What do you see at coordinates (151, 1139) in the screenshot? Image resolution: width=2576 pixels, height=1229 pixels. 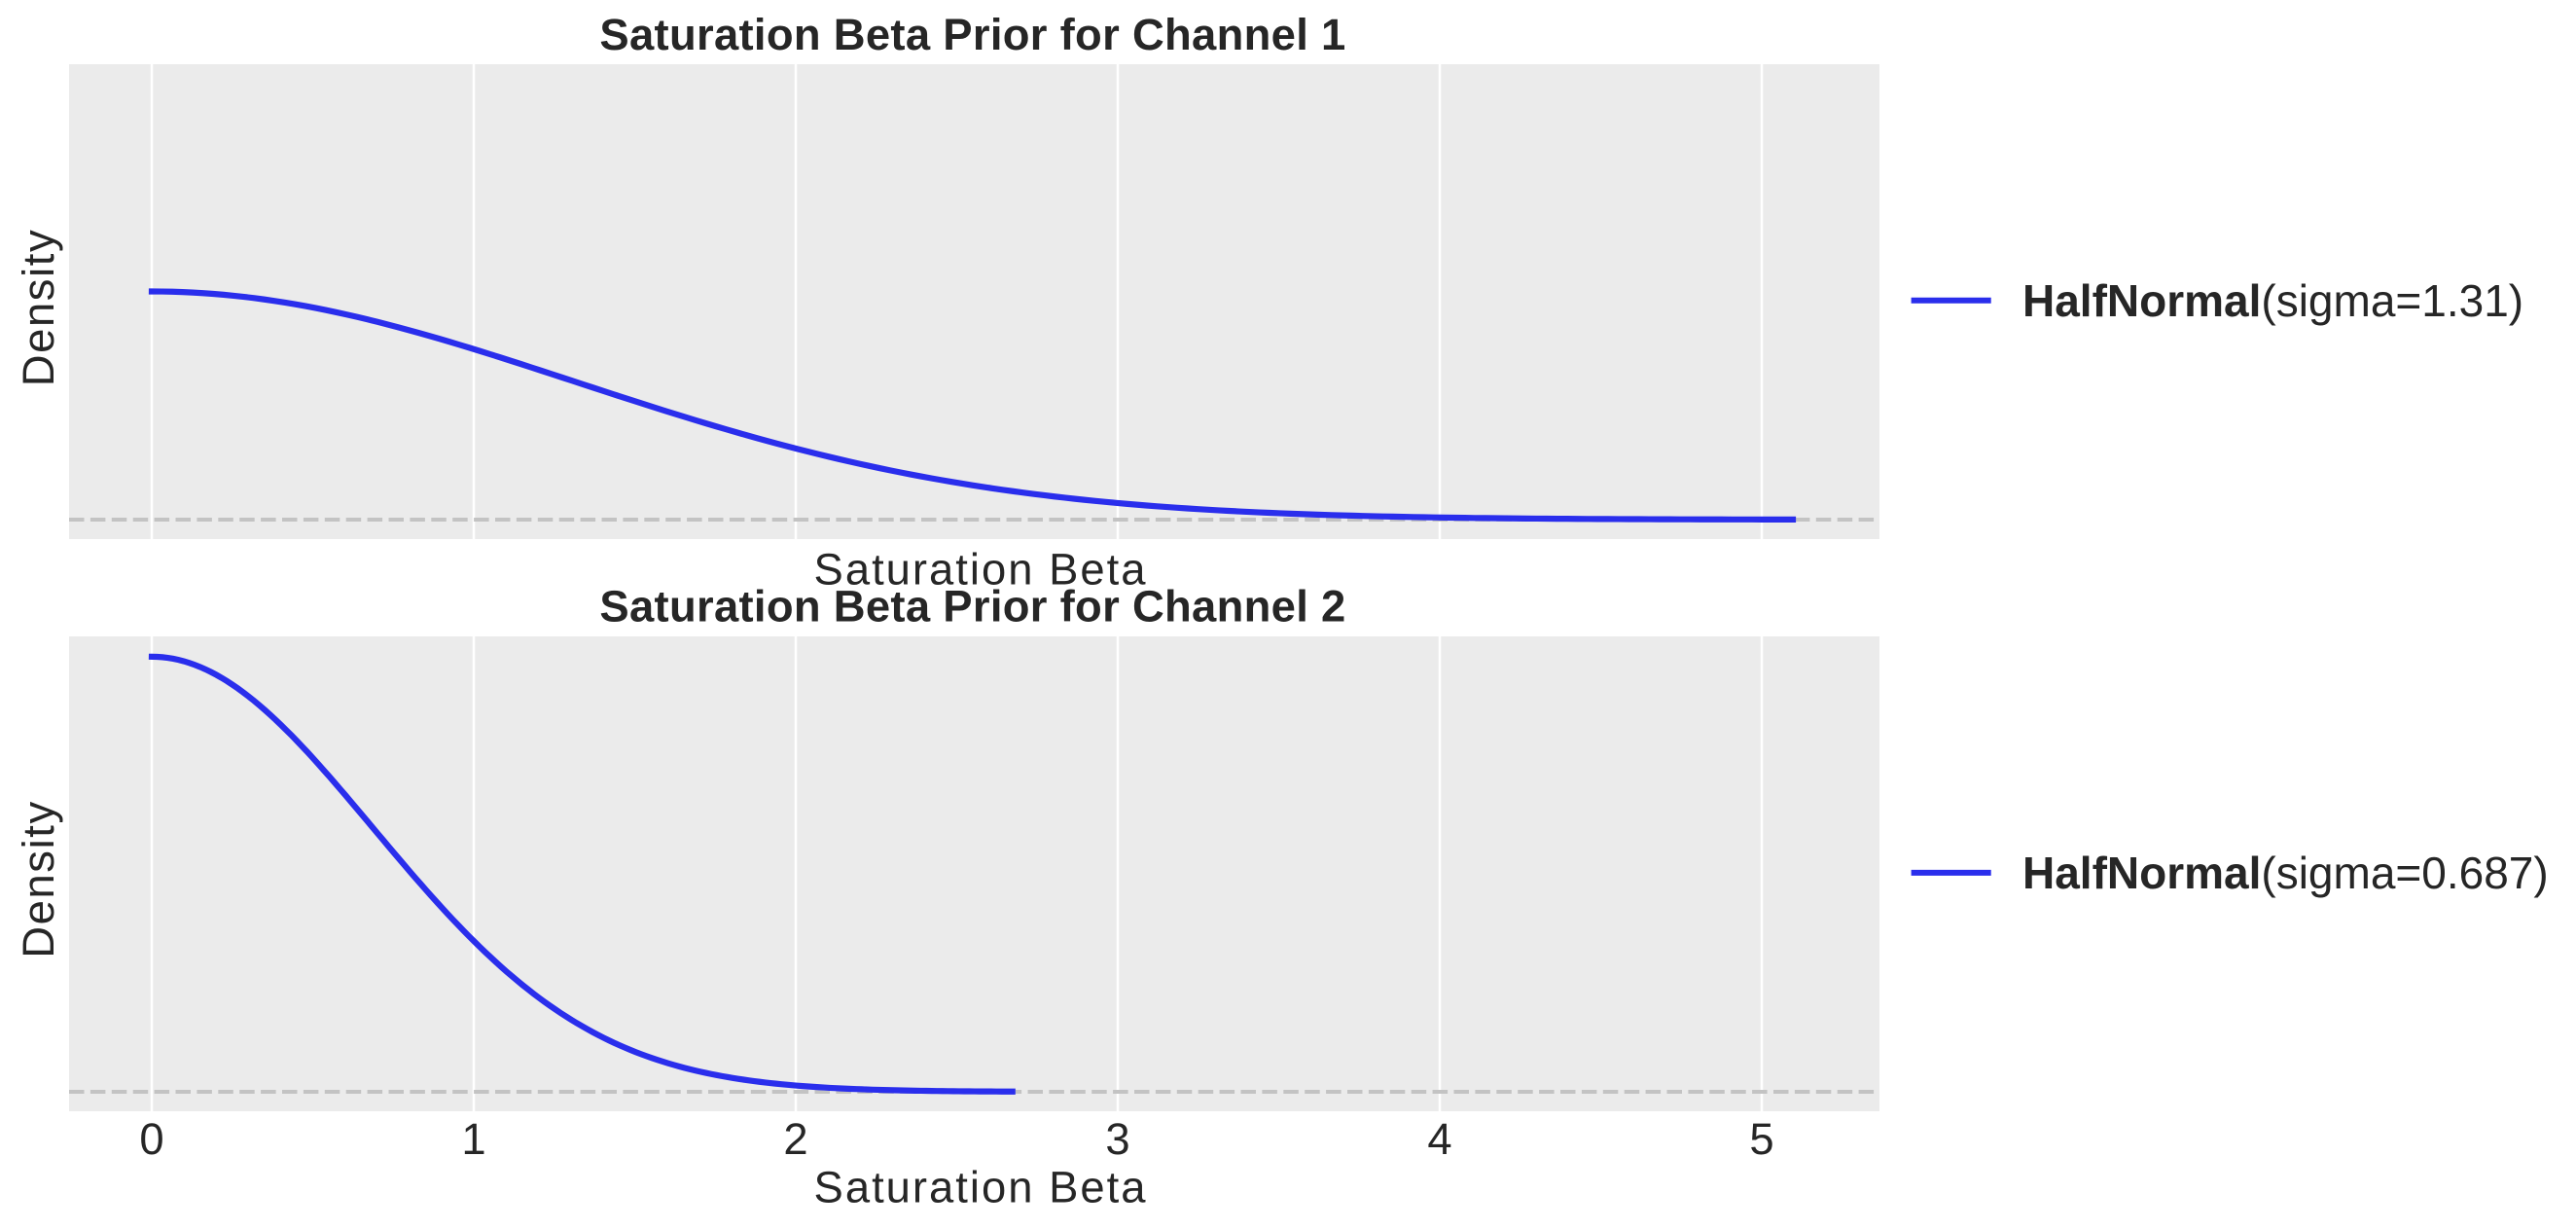 I see `svg-text: 0` at bounding box center [151, 1139].